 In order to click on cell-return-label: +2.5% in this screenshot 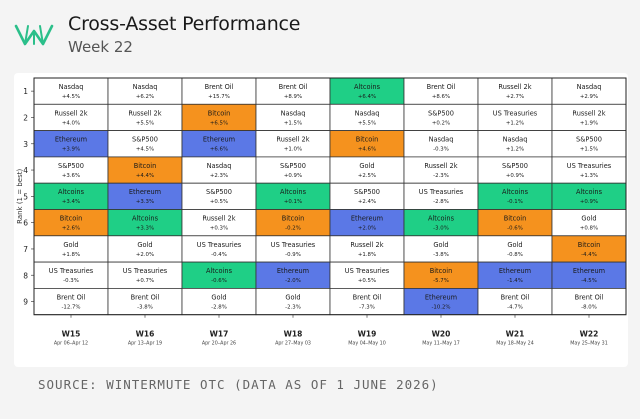, I will do `click(367, 176)`.